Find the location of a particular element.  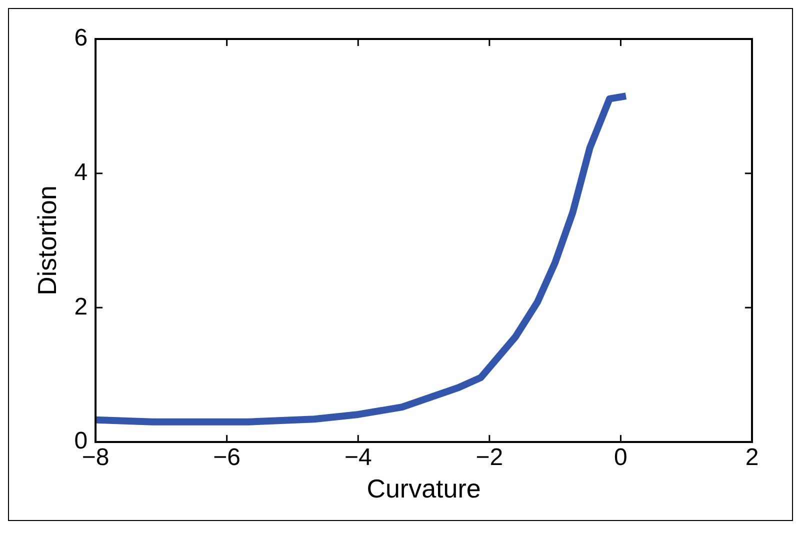

x-tick-label: −6 is located at coordinates (227, 458).